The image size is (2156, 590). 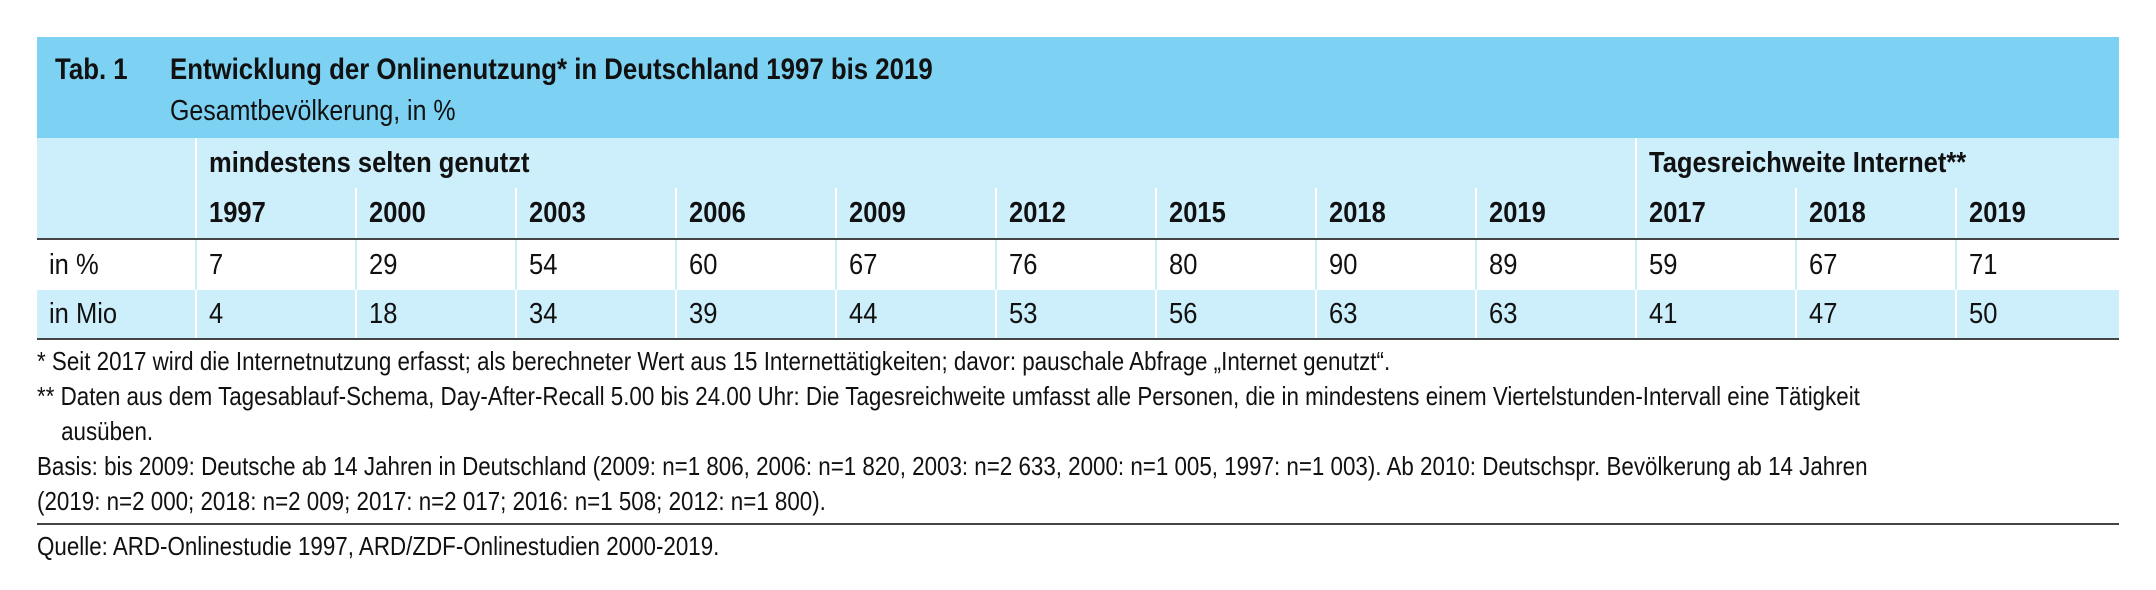 I want to click on year-header: 2015, so click(x=1235, y=214).